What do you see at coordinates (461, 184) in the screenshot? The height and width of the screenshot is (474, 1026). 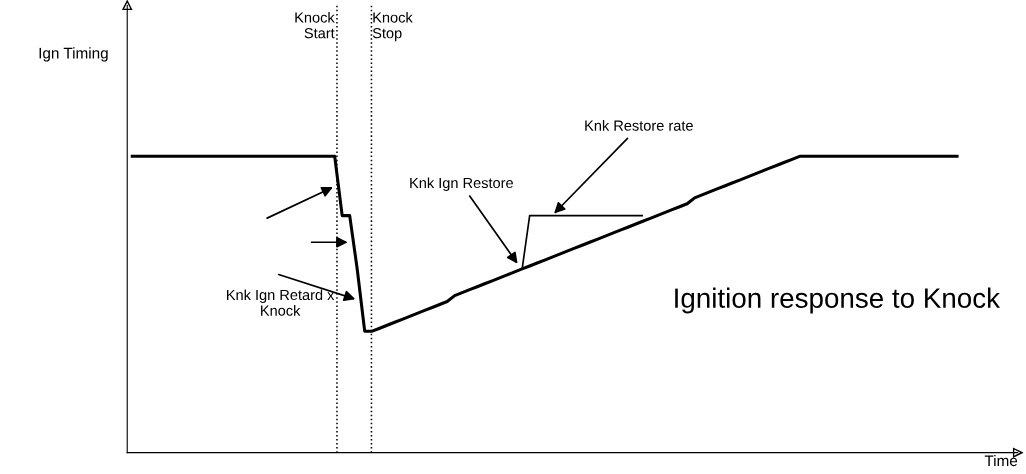 I see `annotation: Knk Ign Restore` at bounding box center [461, 184].